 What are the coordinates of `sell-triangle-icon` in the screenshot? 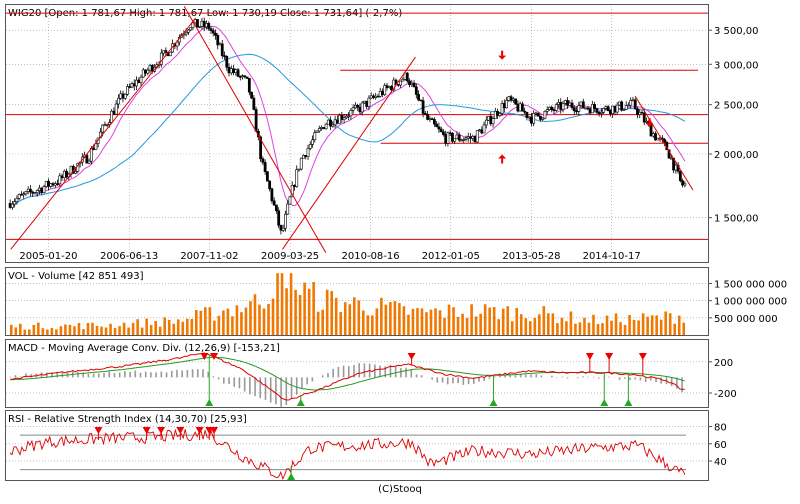 It's located at (609, 356).